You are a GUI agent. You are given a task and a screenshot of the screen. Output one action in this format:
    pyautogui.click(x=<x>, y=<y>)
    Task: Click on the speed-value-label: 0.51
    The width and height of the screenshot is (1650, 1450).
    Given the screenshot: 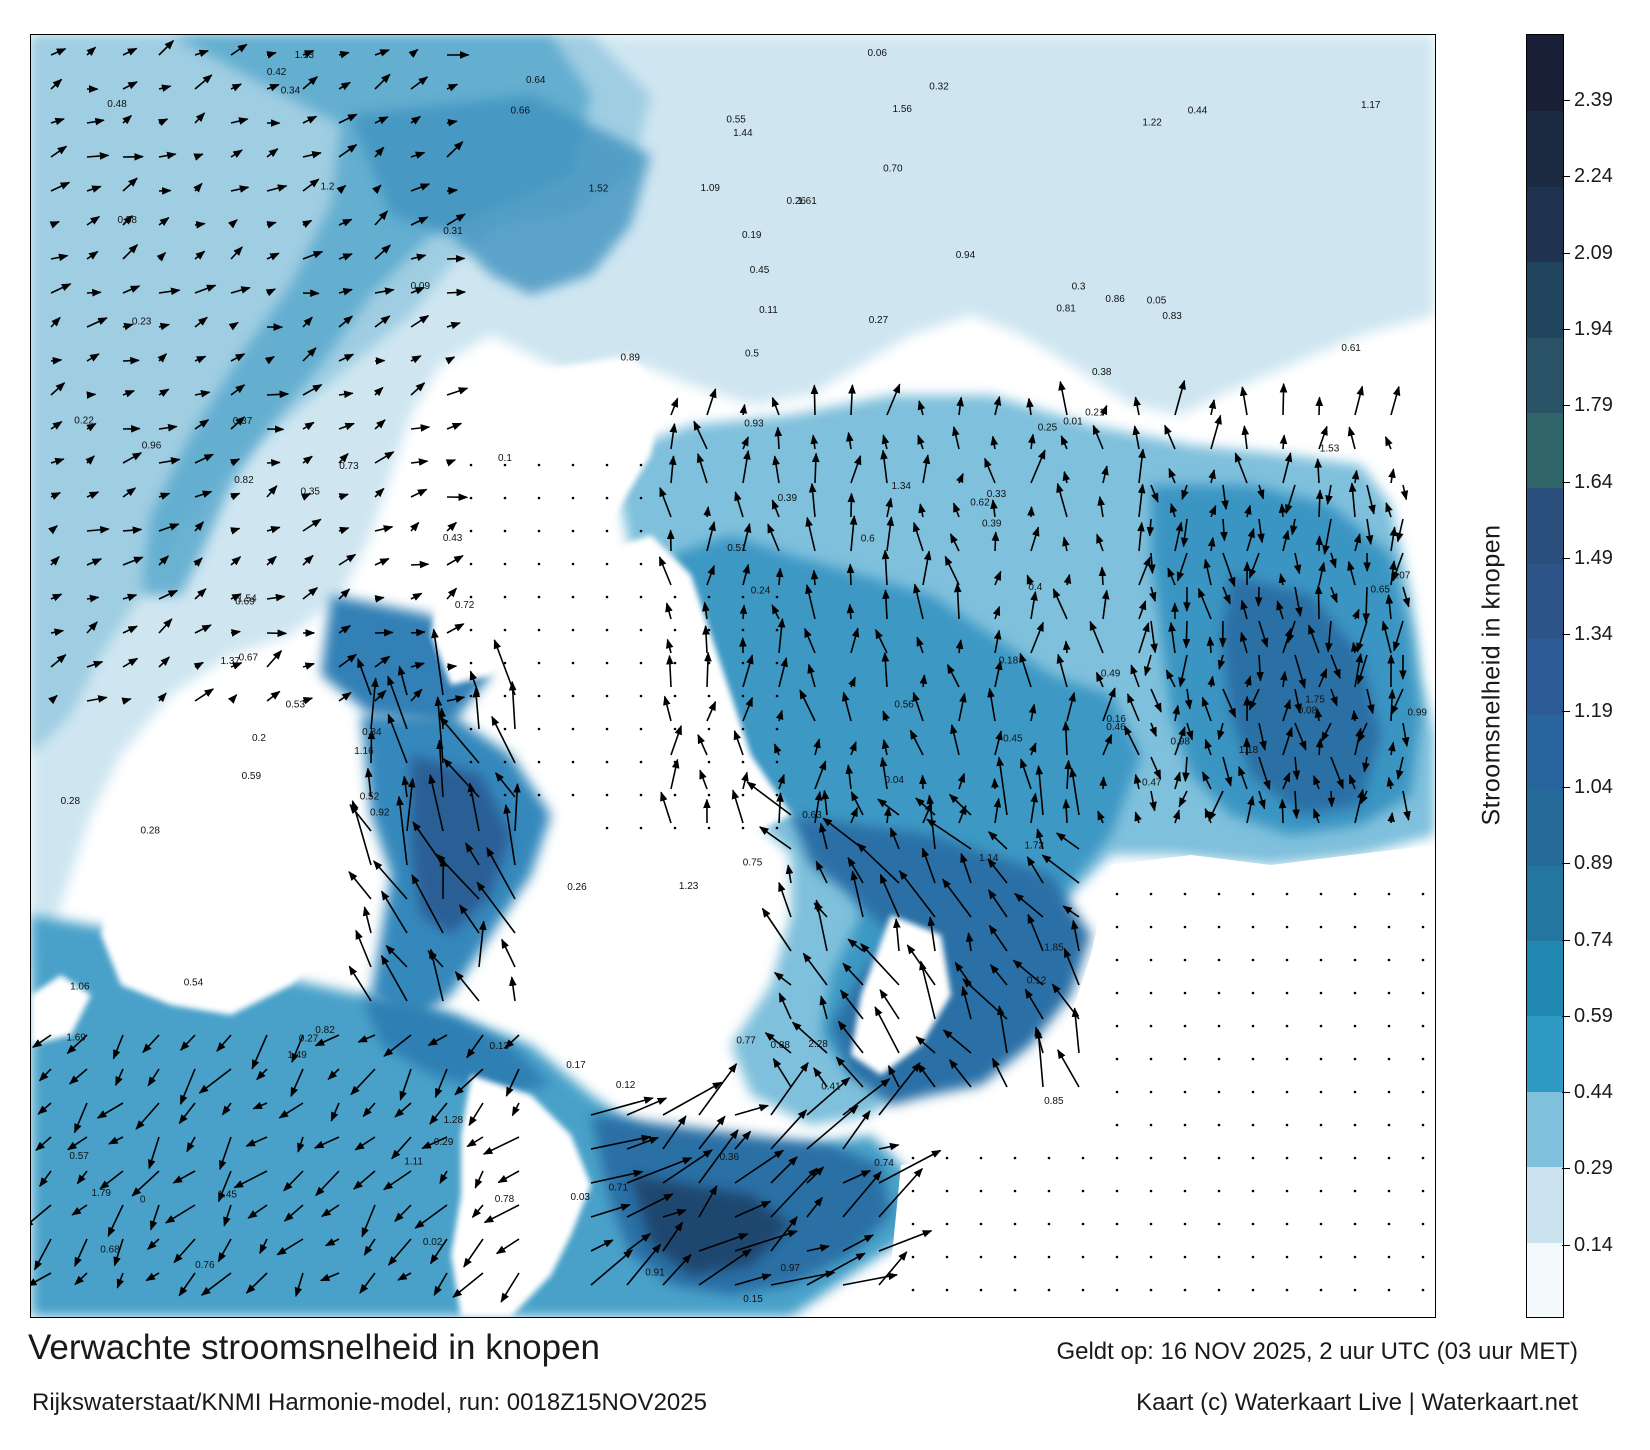 What is the action you would take?
    pyautogui.click(x=737, y=548)
    